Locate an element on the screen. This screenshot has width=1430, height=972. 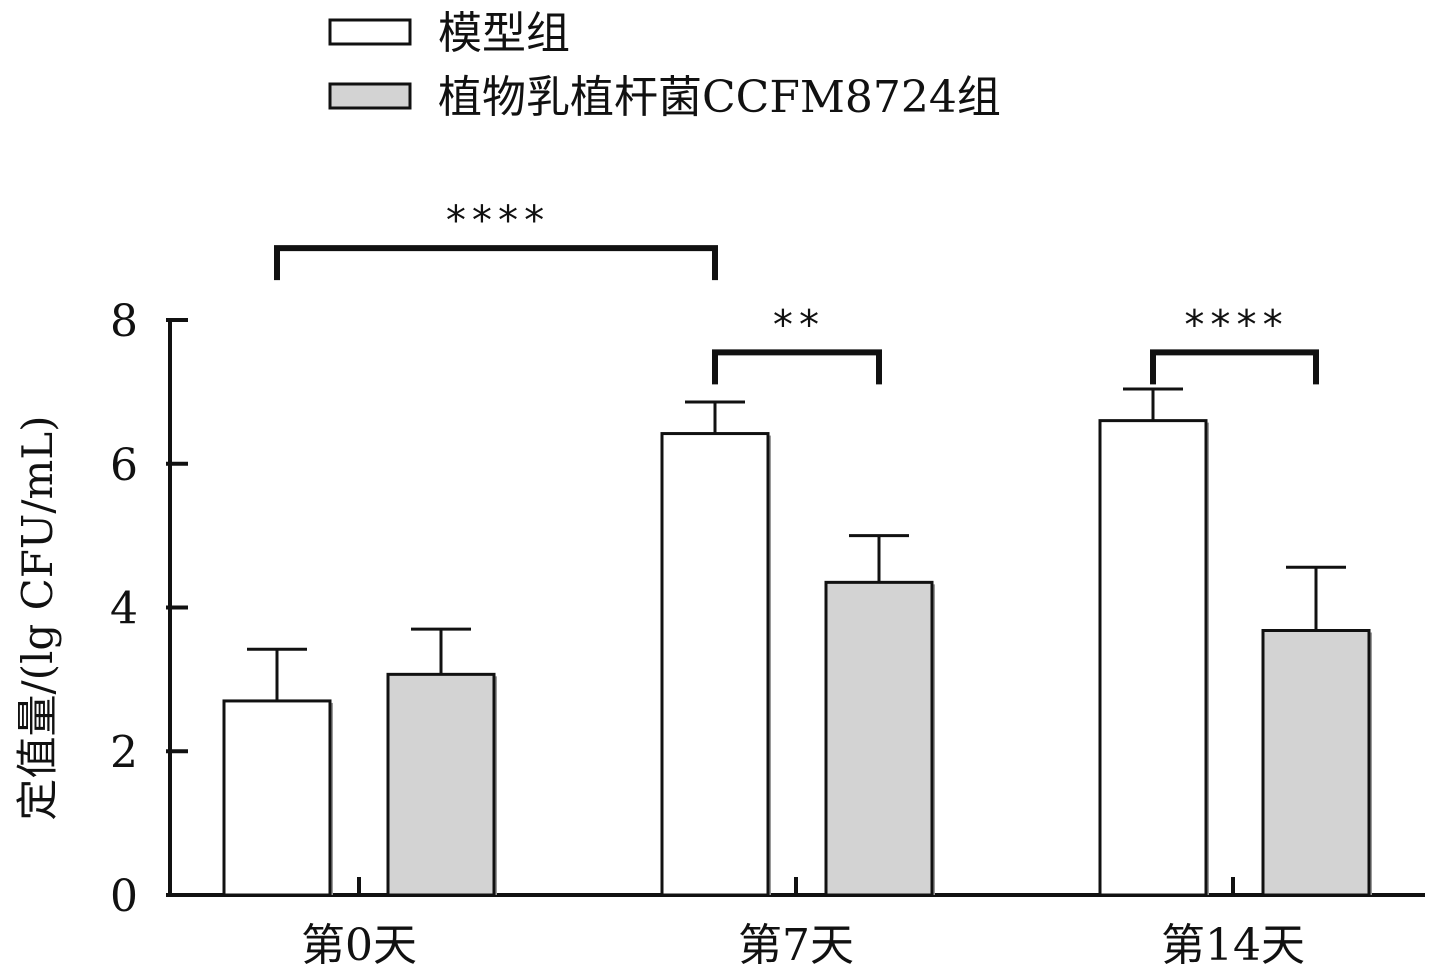
y-axis-label: 定值量/(lg CFU/mL) is located at coordinates (37, 617).